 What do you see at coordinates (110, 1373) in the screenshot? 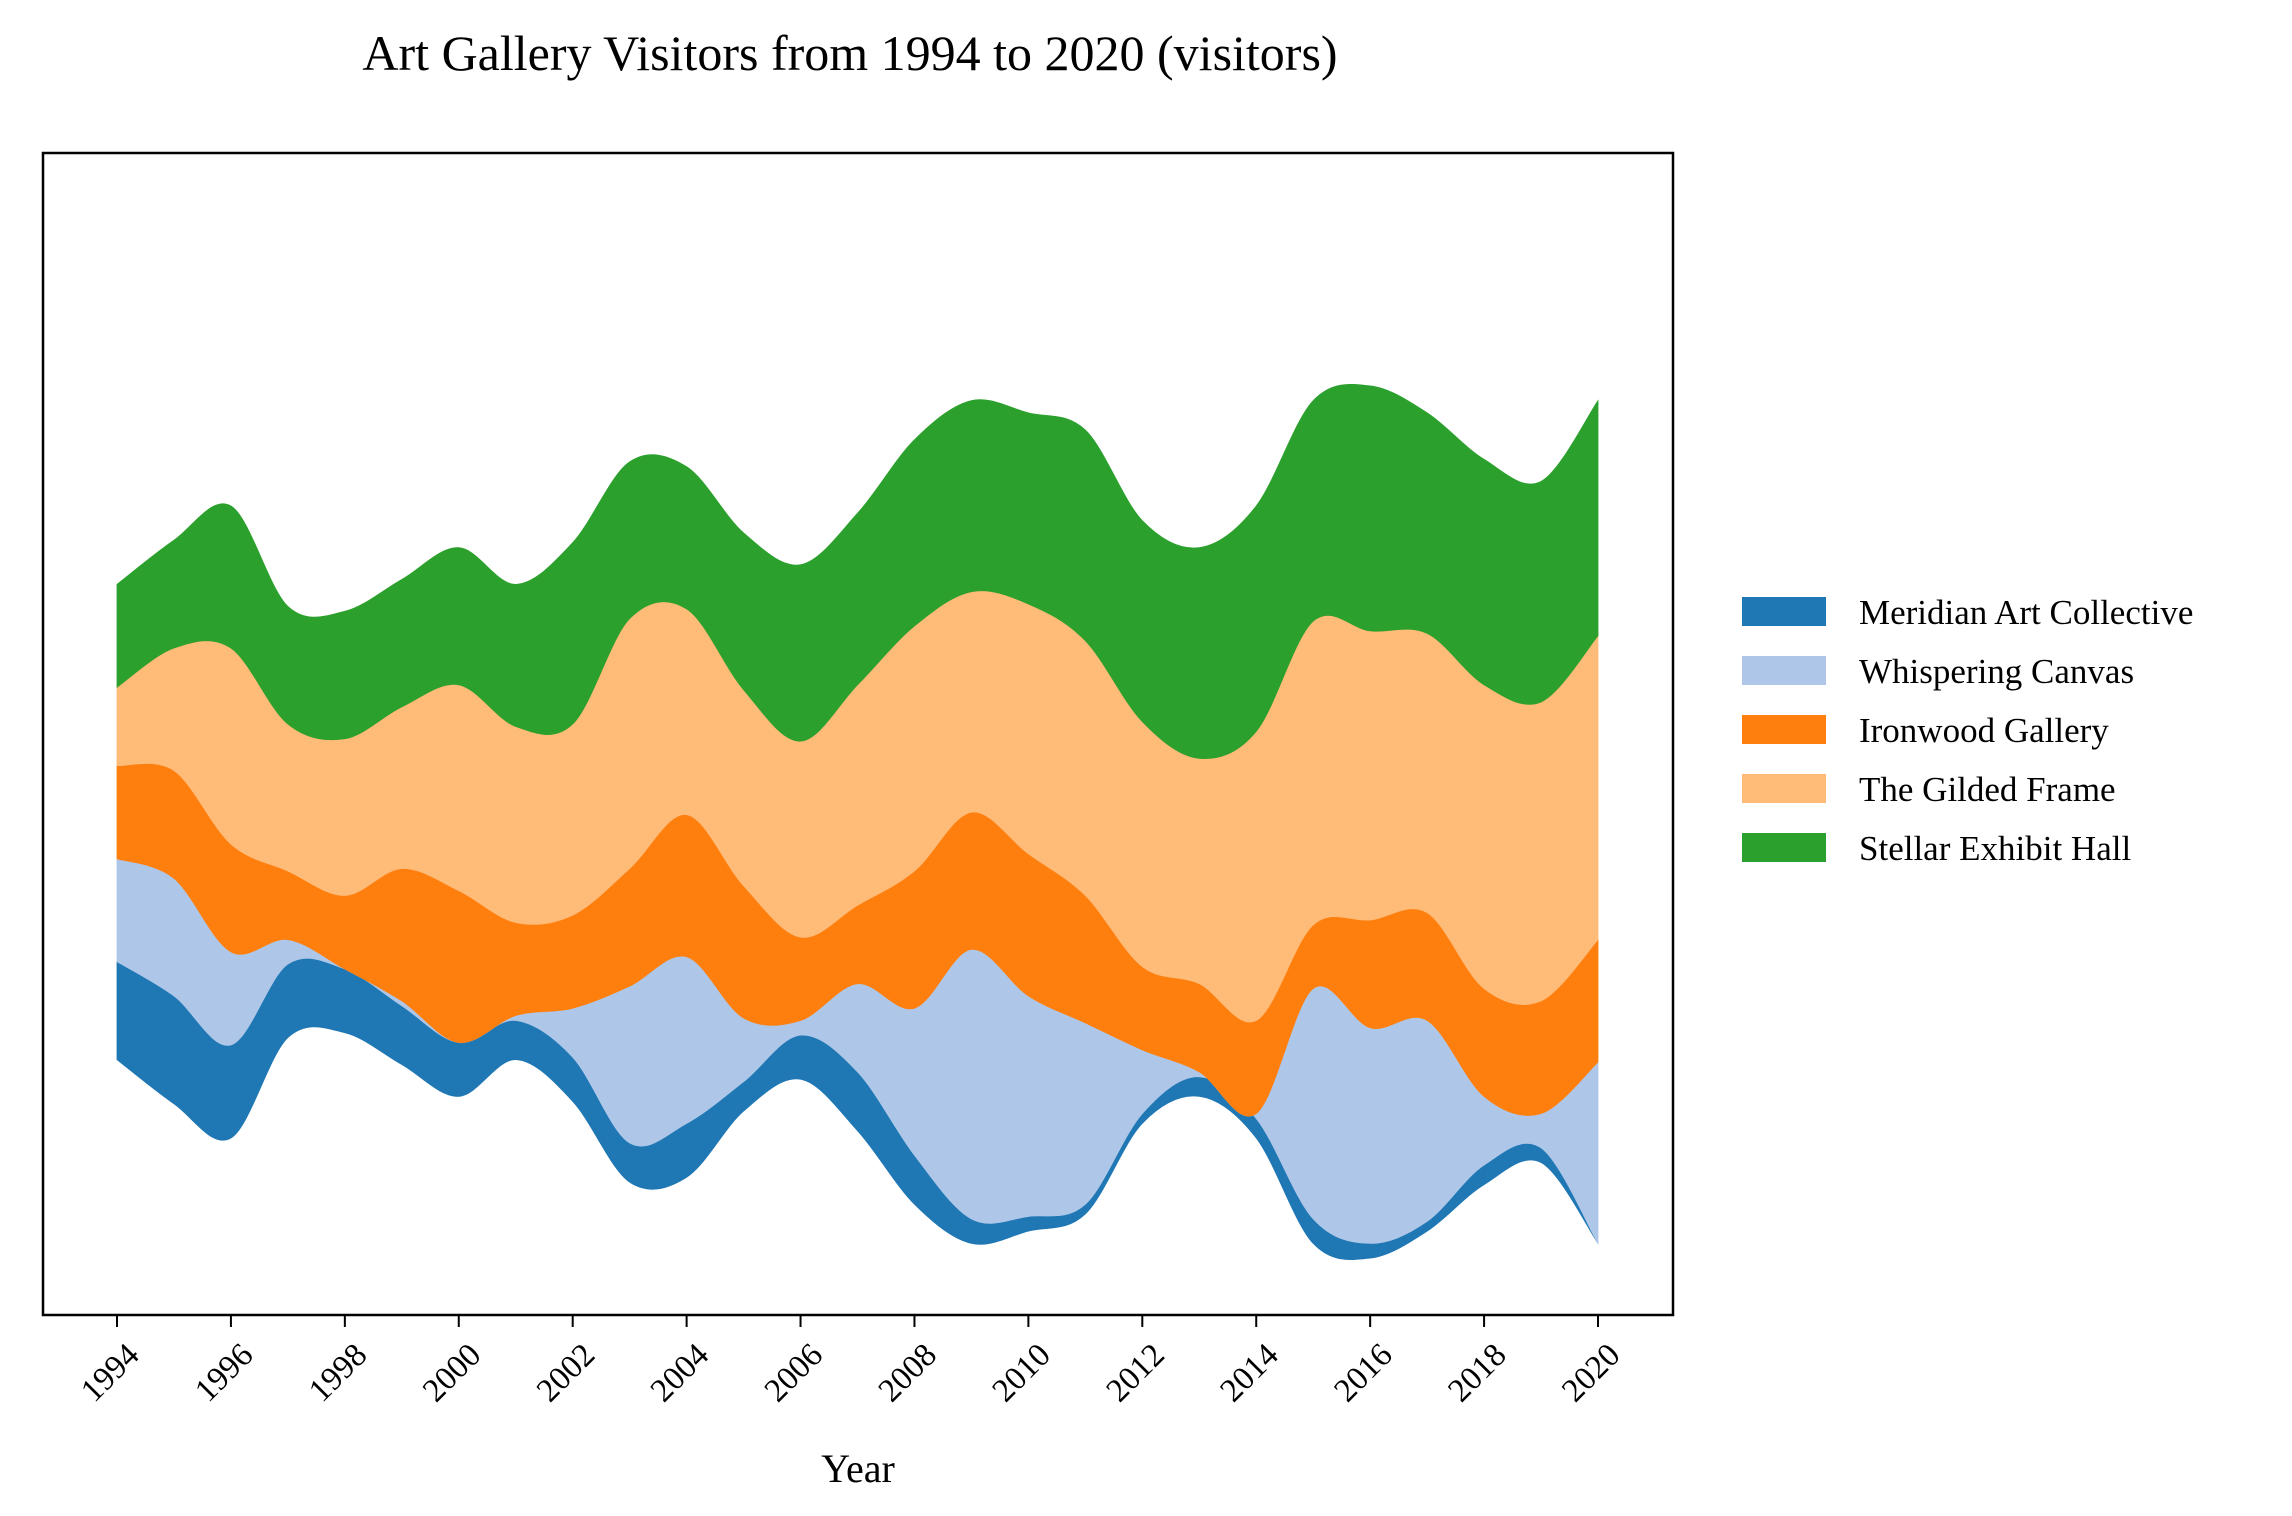
I see `x-tick-label: 1994` at bounding box center [110, 1373].